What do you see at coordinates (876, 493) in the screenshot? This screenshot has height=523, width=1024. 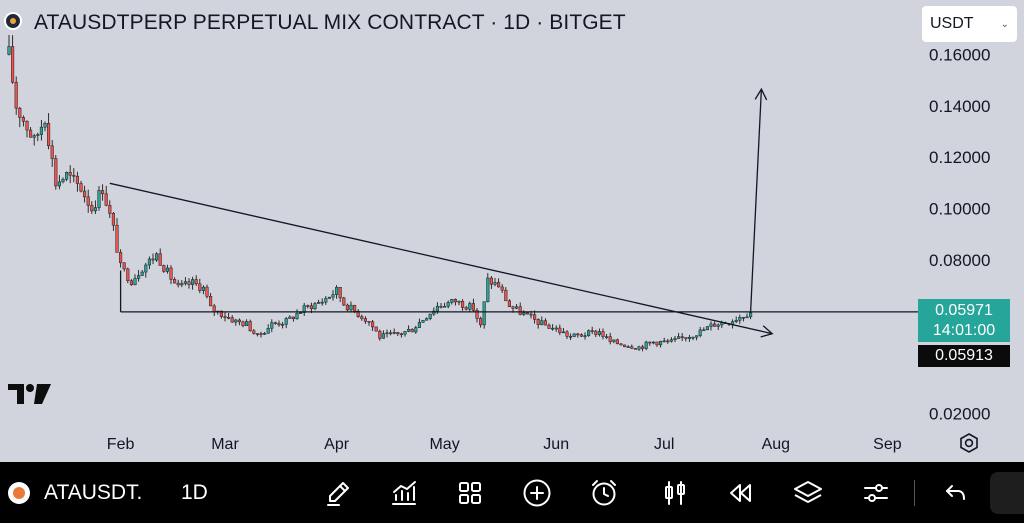 I see `settings-sliders-icon` at bounding box center [876, 493].